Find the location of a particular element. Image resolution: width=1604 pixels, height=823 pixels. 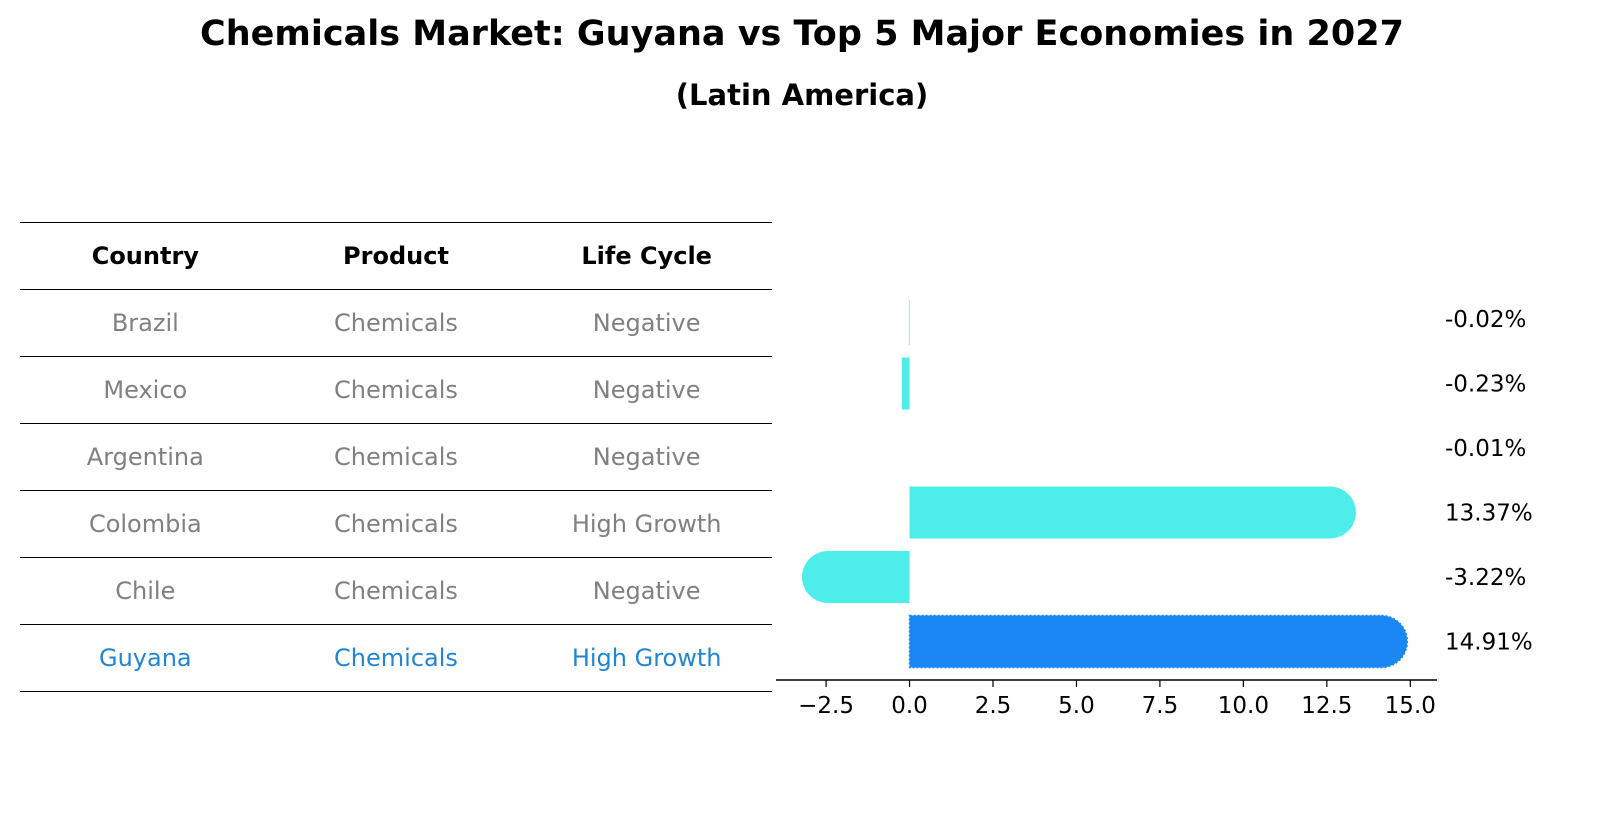

table-row: Brazil Chemicals Negative is located at coordinates (396, 323).